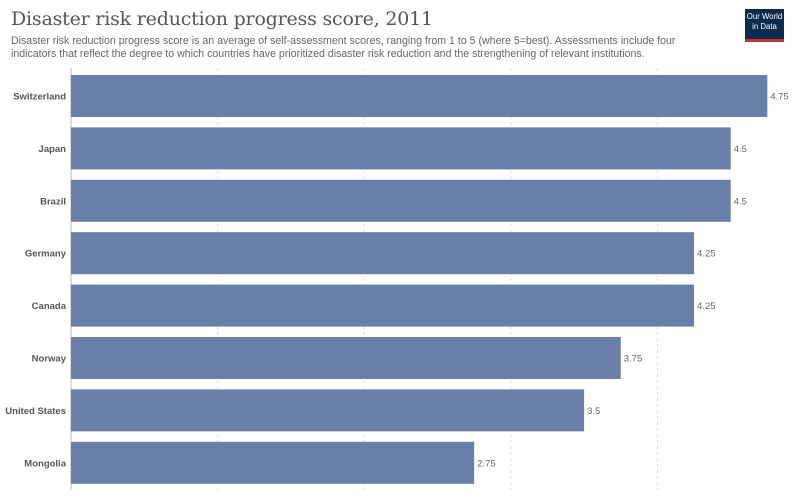 The height and width of the screenshot is (499, 800). What do you see at coordinates (53, 149) in the screenshot?
I see `category-label: Japan` at bounding box center [53, 149].